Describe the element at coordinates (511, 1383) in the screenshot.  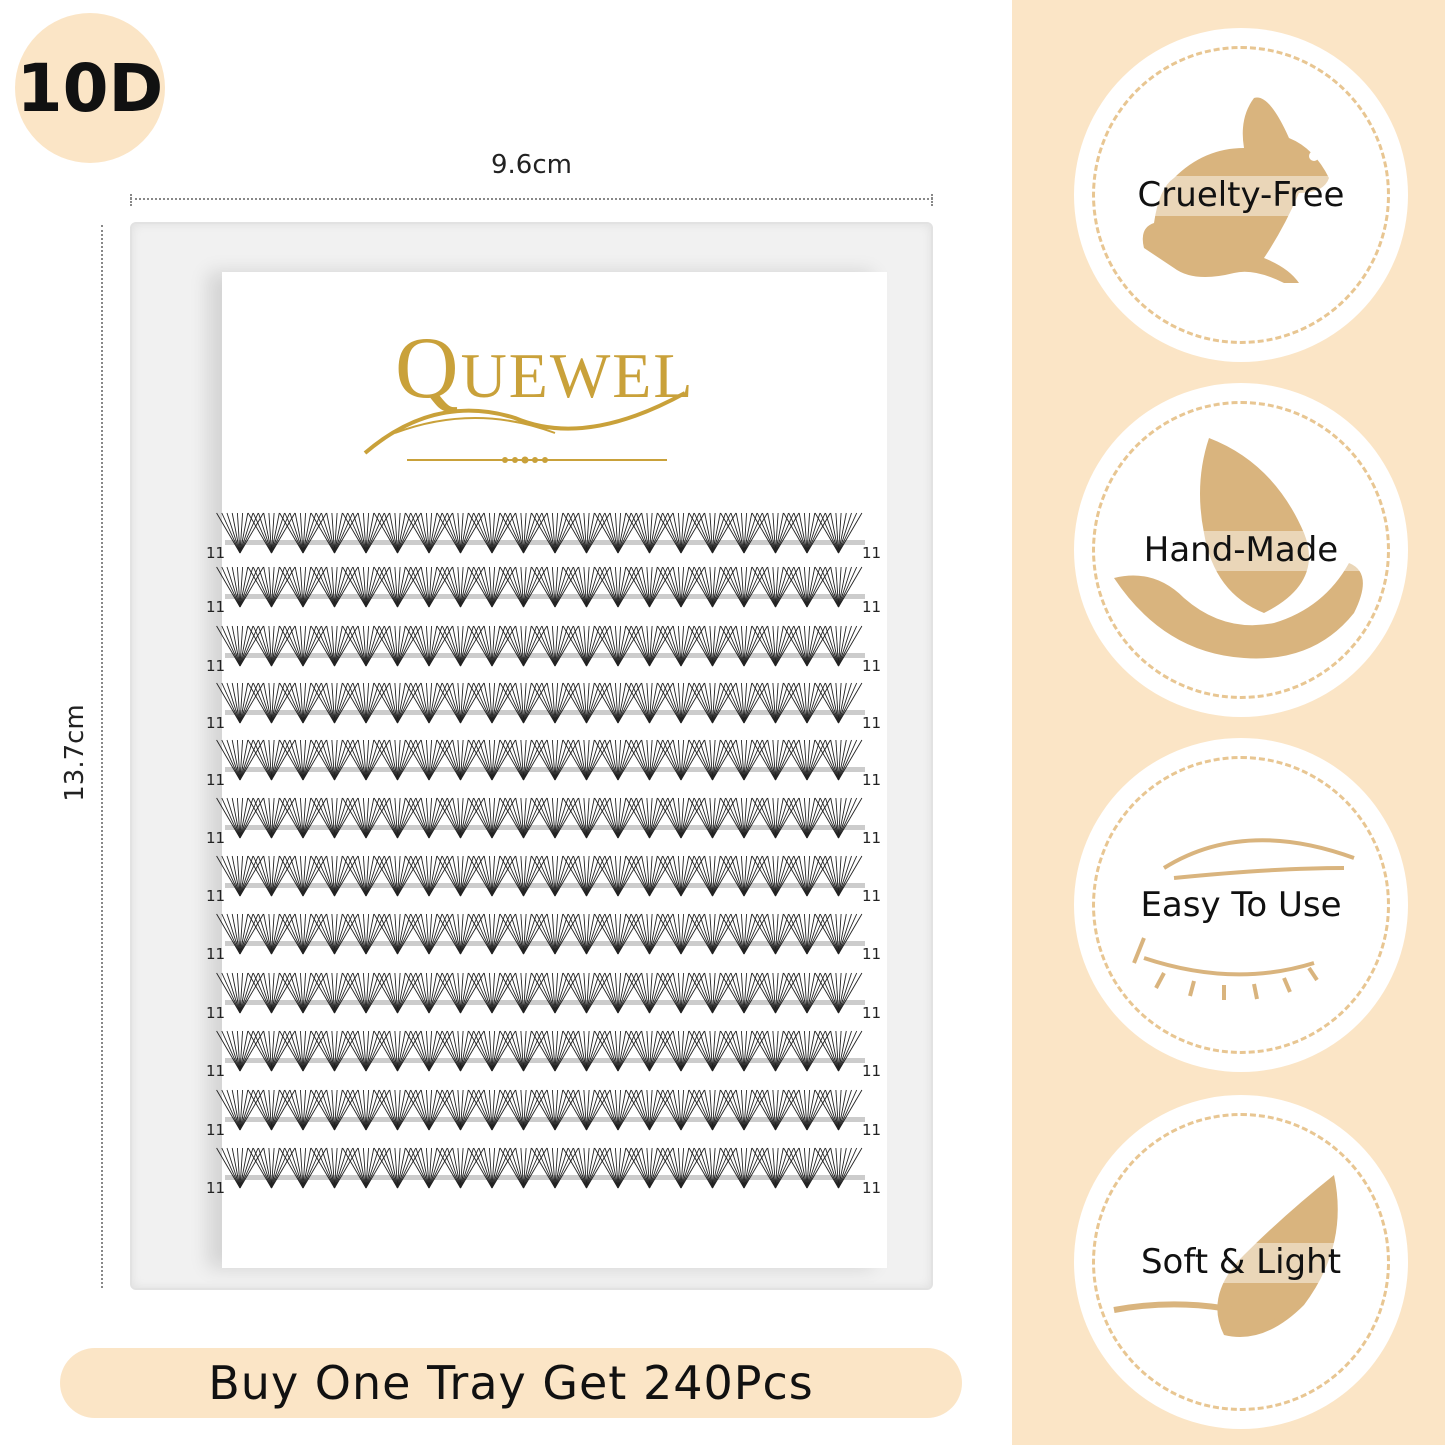
I see `promo-banner: Buy One Tray Get 240Pcs` at that location.